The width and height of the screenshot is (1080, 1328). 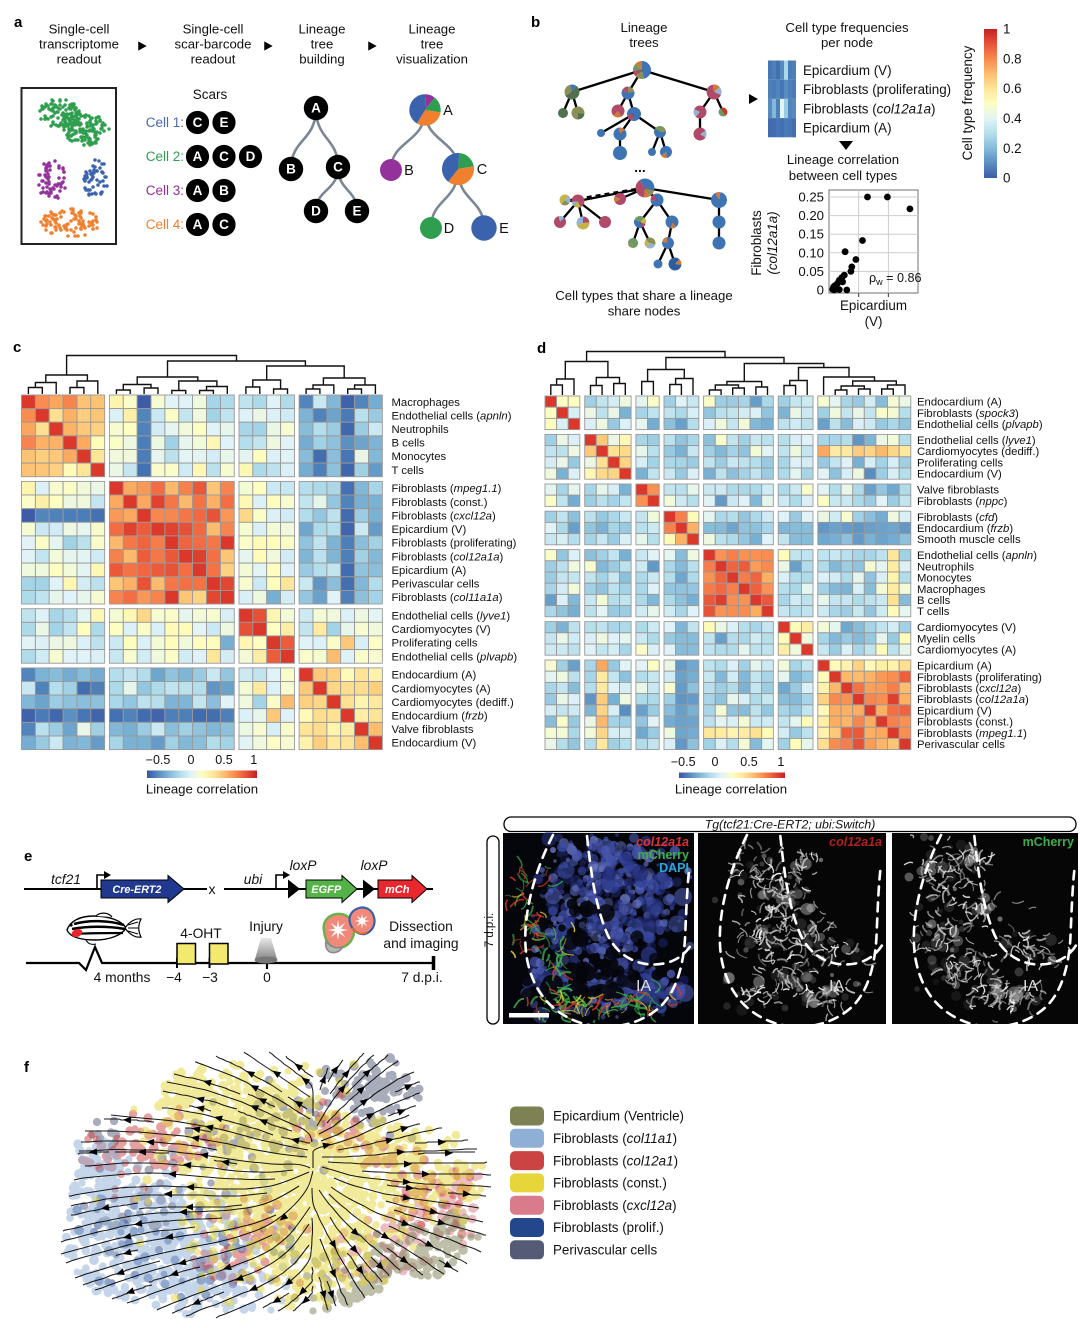 I want to click on svg-text: (V), so click(x=874, y=321).